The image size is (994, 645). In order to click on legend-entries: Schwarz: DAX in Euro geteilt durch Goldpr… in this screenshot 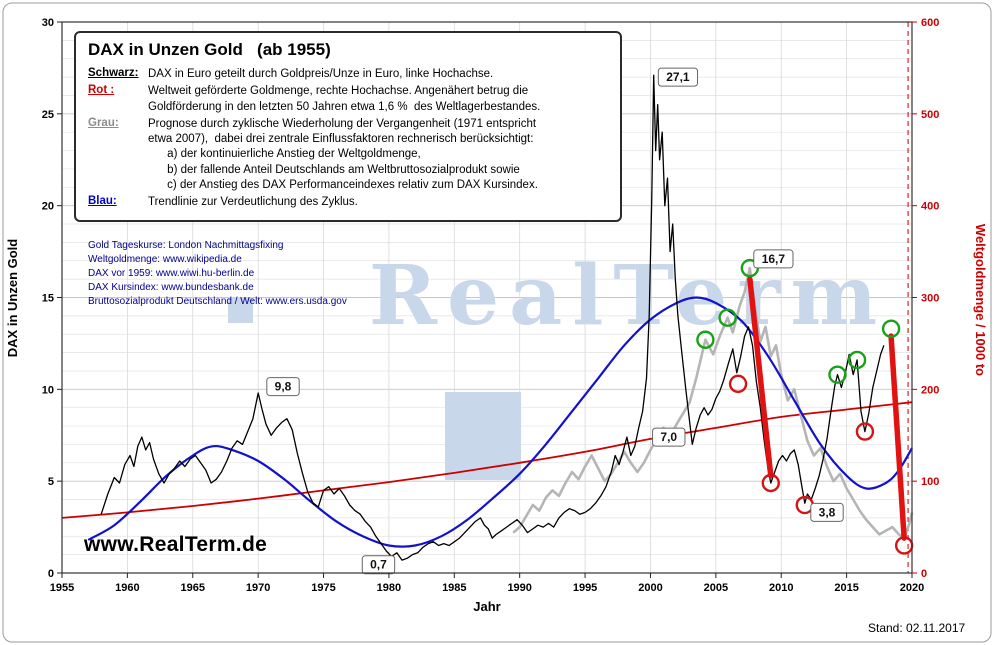, I will do `click(349, 139)`.